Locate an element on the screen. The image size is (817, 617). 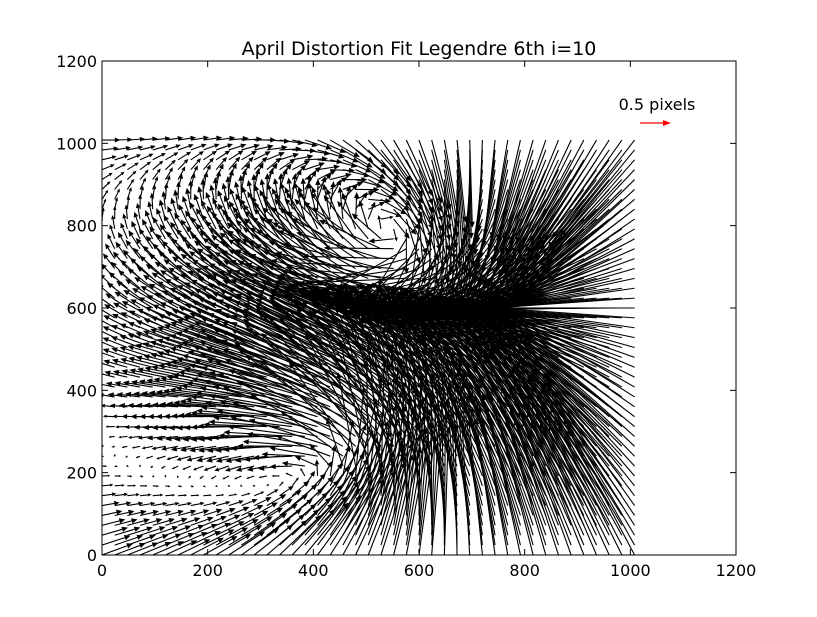
y-tick-label: 1200 is located at coordinates (76, 61).